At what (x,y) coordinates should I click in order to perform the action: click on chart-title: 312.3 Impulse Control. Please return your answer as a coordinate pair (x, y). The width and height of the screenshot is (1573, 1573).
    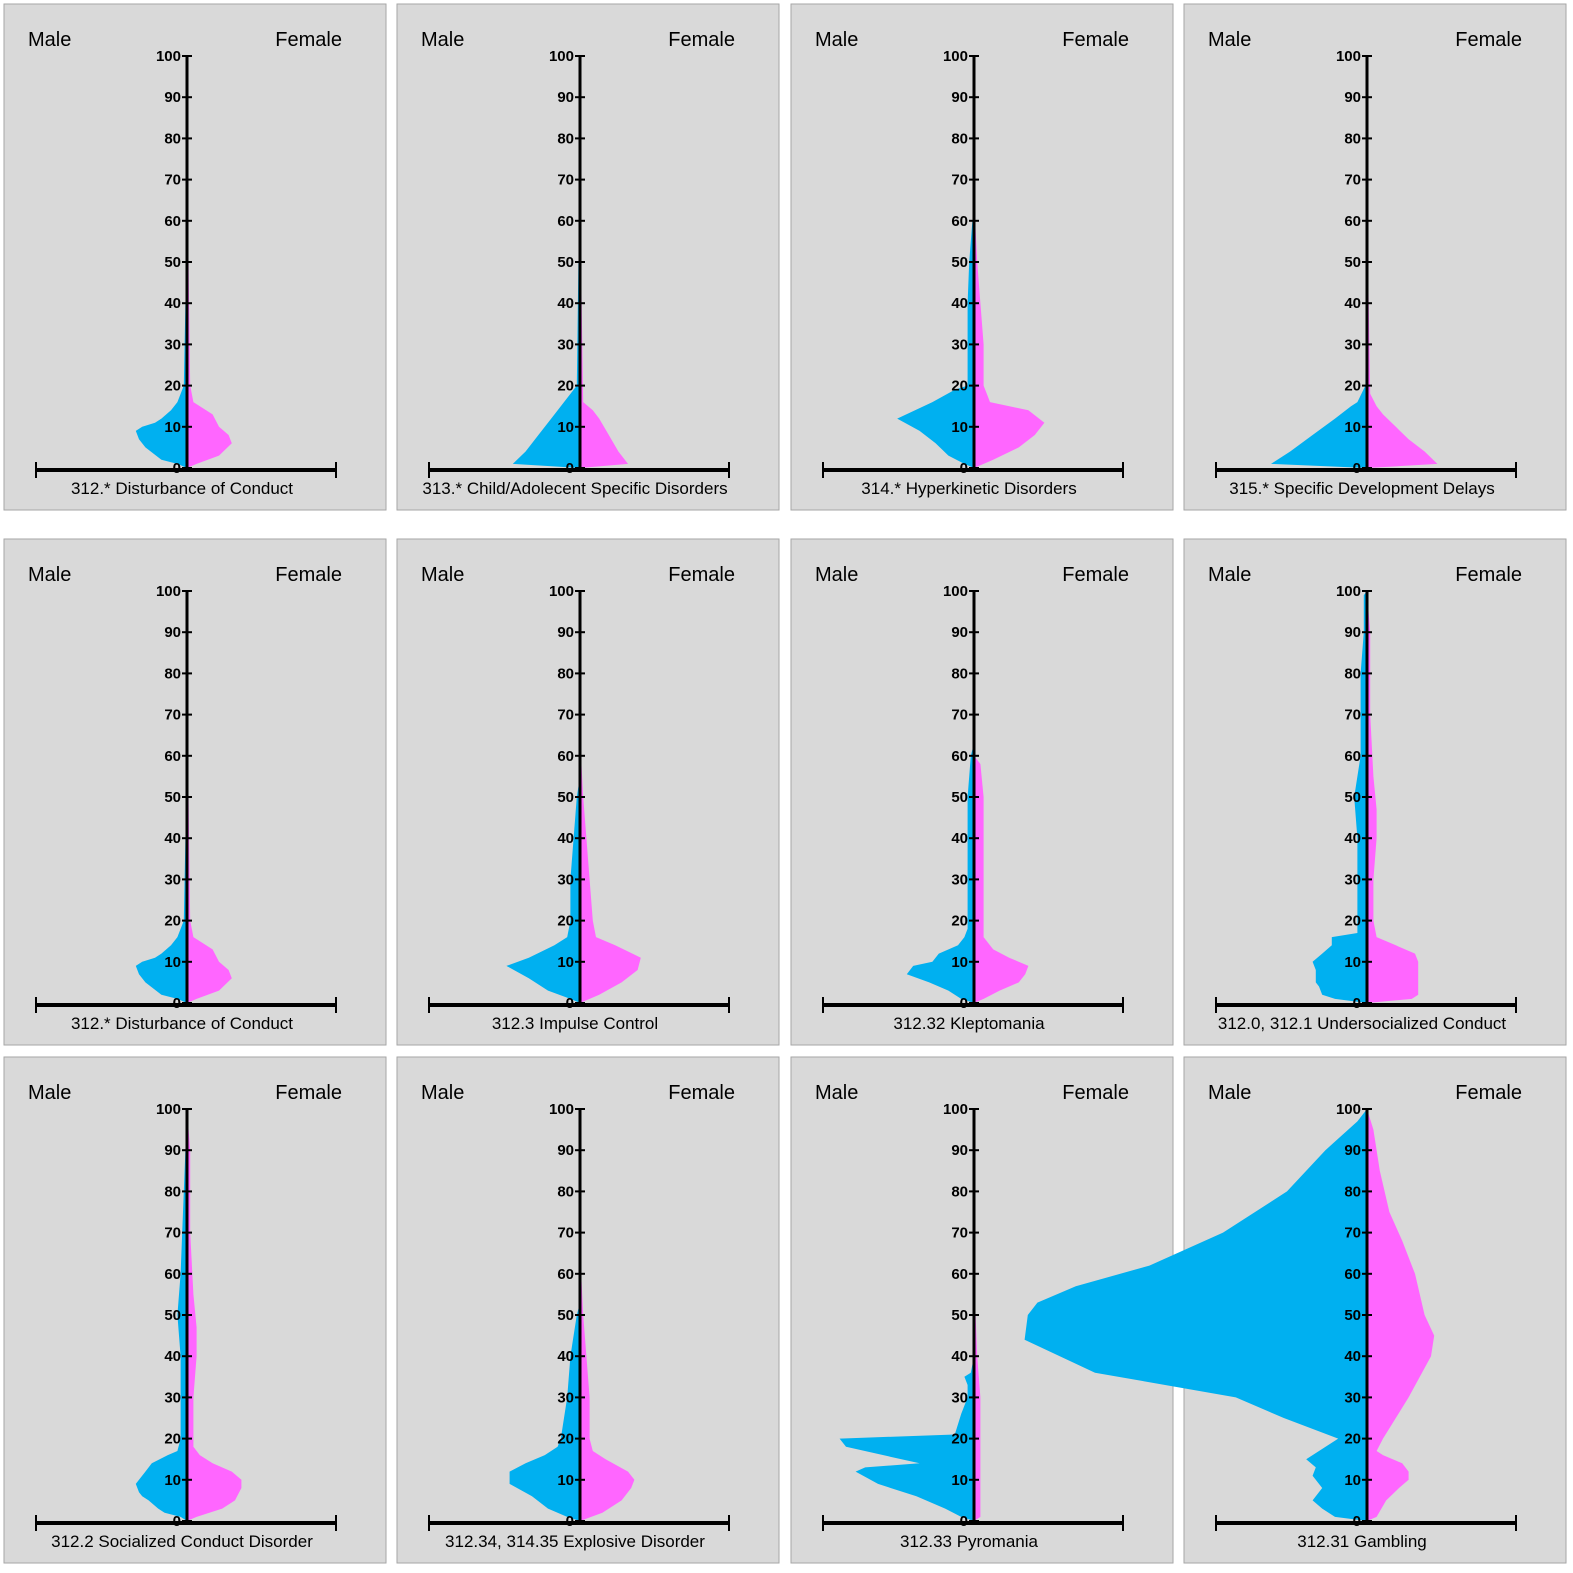
    Looking at the image, I should click on (575, 1023).